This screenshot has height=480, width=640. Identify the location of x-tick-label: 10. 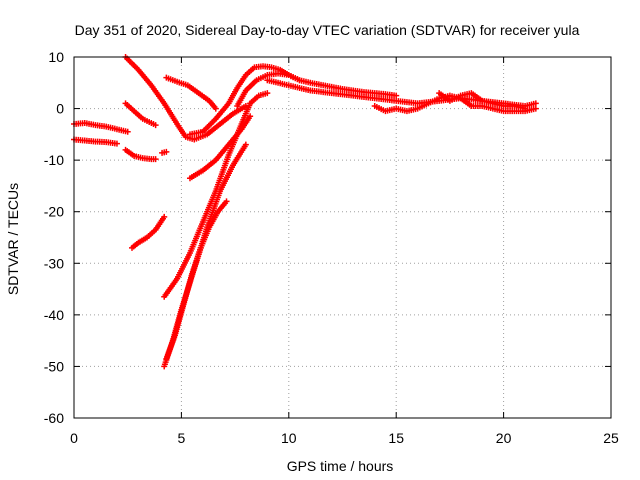
(289, 438).